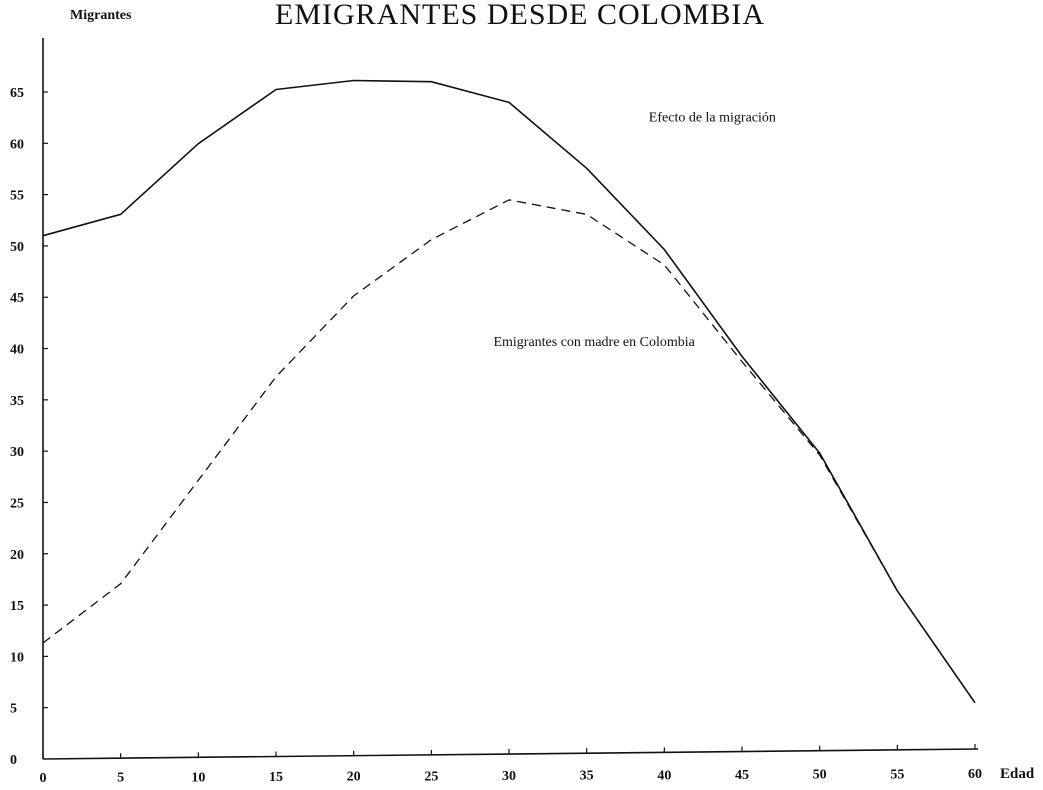  What do you see at coordinates (101, 15) in the screenshot?
I see `y-axis-label: Migrantes` at bounding box center [101, 15].